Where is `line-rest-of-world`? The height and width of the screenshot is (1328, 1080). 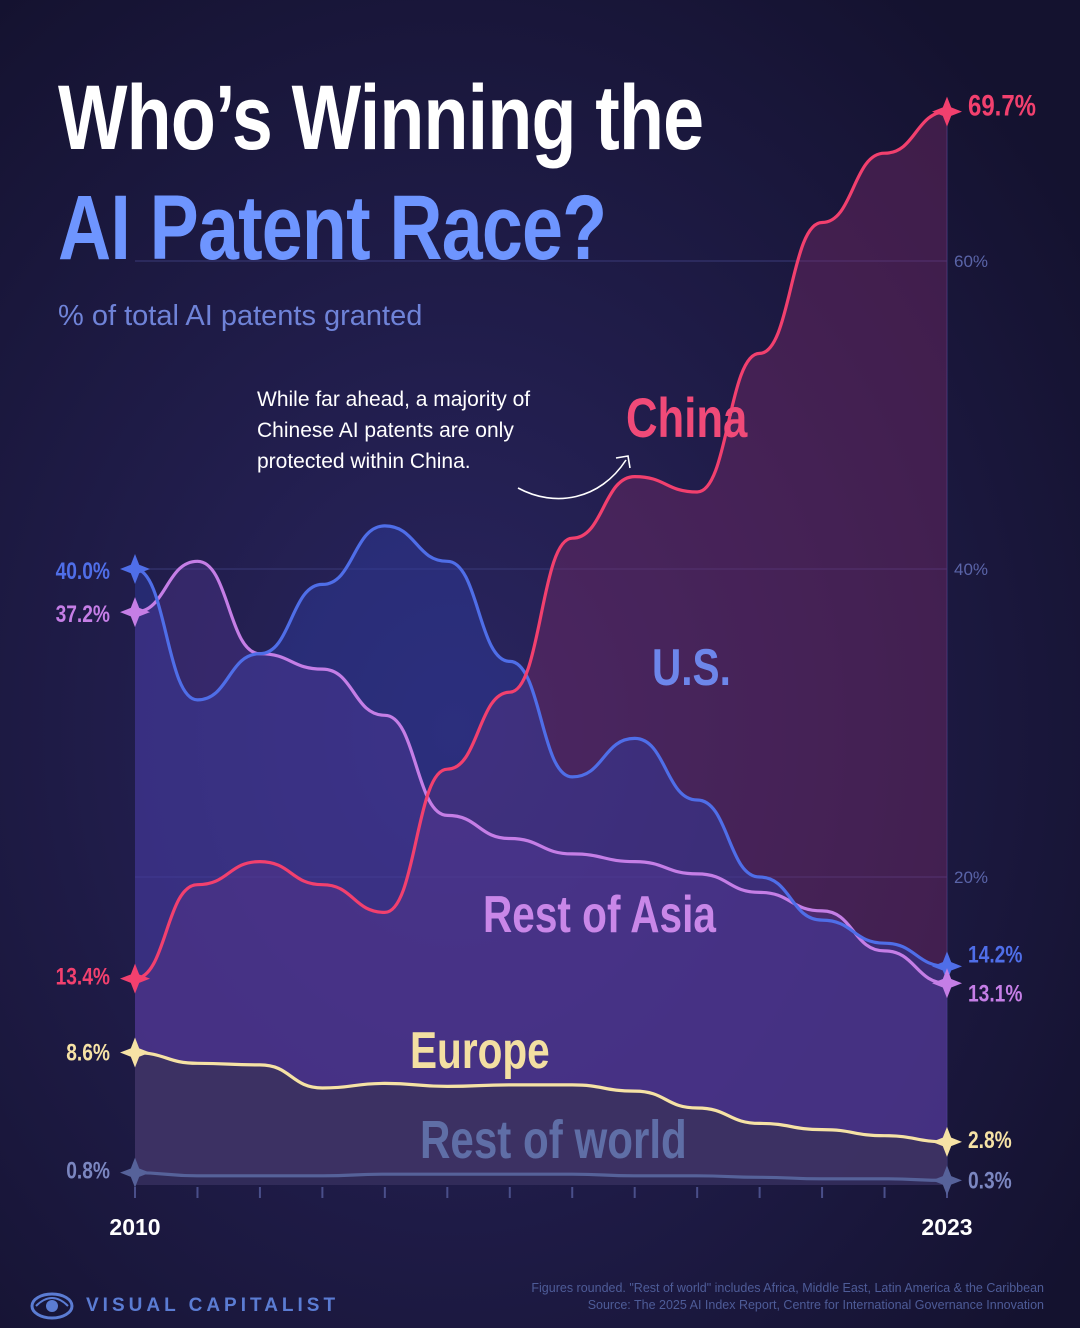 line-rest-of-world is located at coordinates (541, 1176).